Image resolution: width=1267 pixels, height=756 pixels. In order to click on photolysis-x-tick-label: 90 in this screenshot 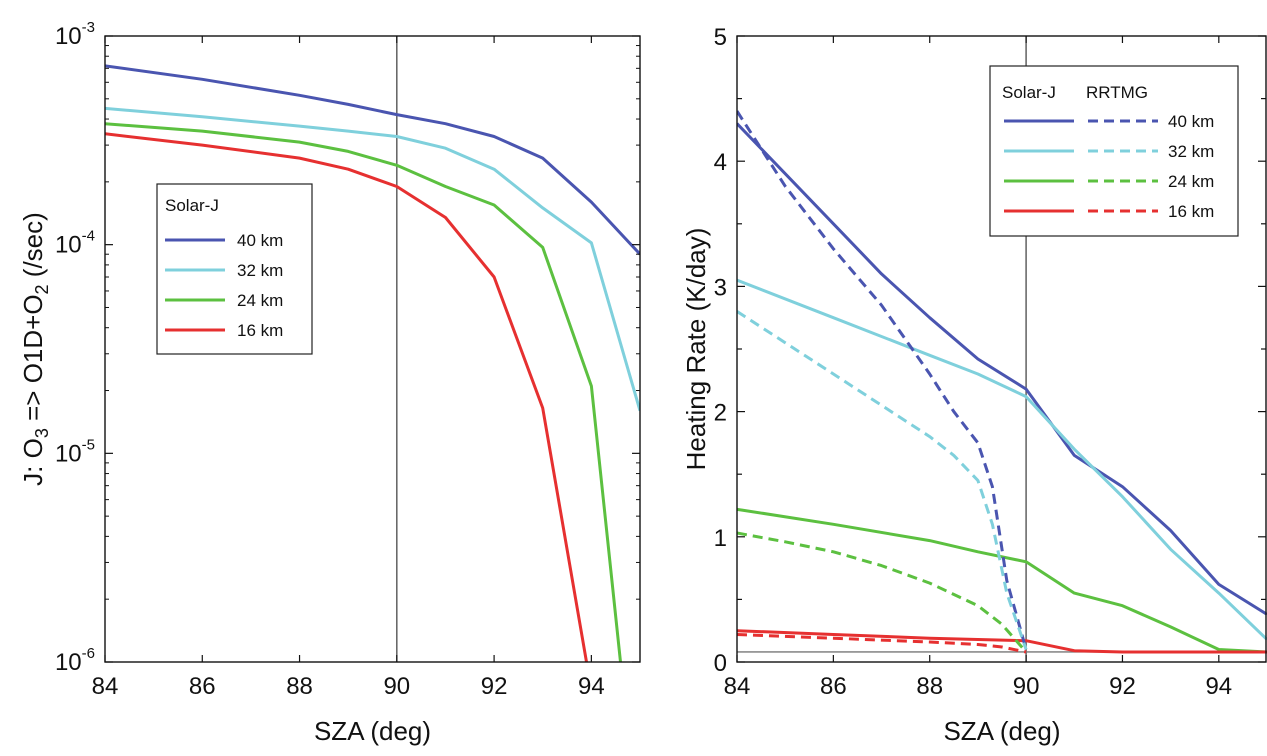, I will do `click(396, 686)`.